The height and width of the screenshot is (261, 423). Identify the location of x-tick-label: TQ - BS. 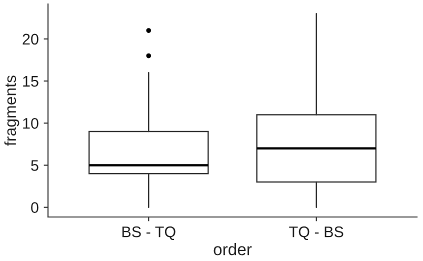
(316, 233).